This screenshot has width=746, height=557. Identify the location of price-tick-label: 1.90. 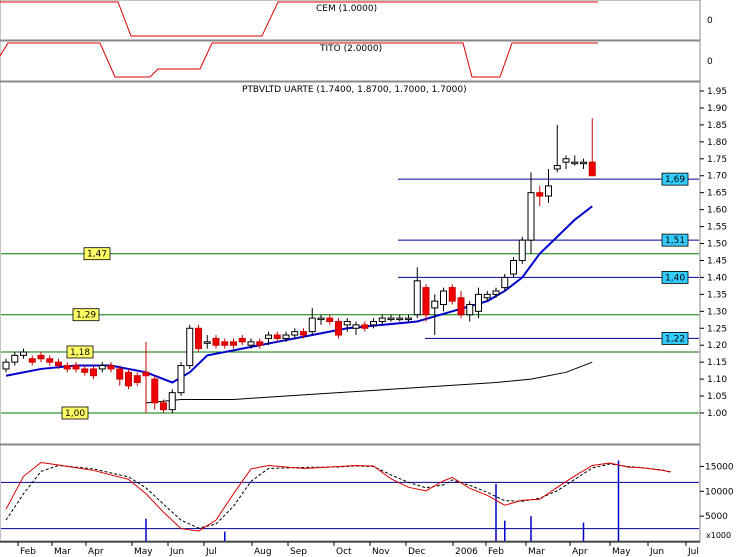
(717, 109).